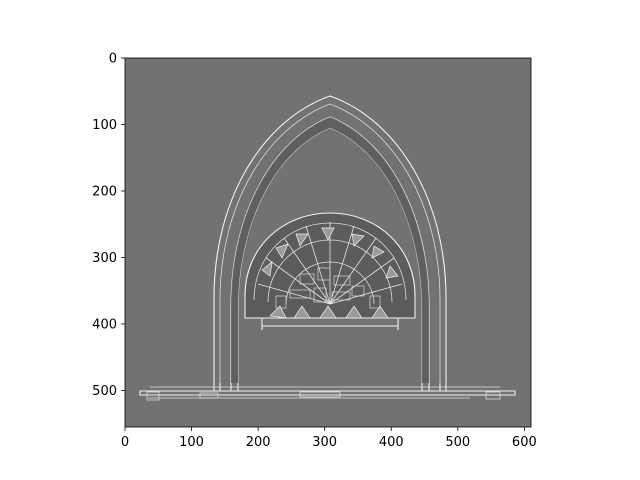 The height and width of the screenshot is (480, 640). What do you see at coordinates (324, 442) in the screenshot?
I see `x-tick-label: 300` at bounding box center [324, 442].